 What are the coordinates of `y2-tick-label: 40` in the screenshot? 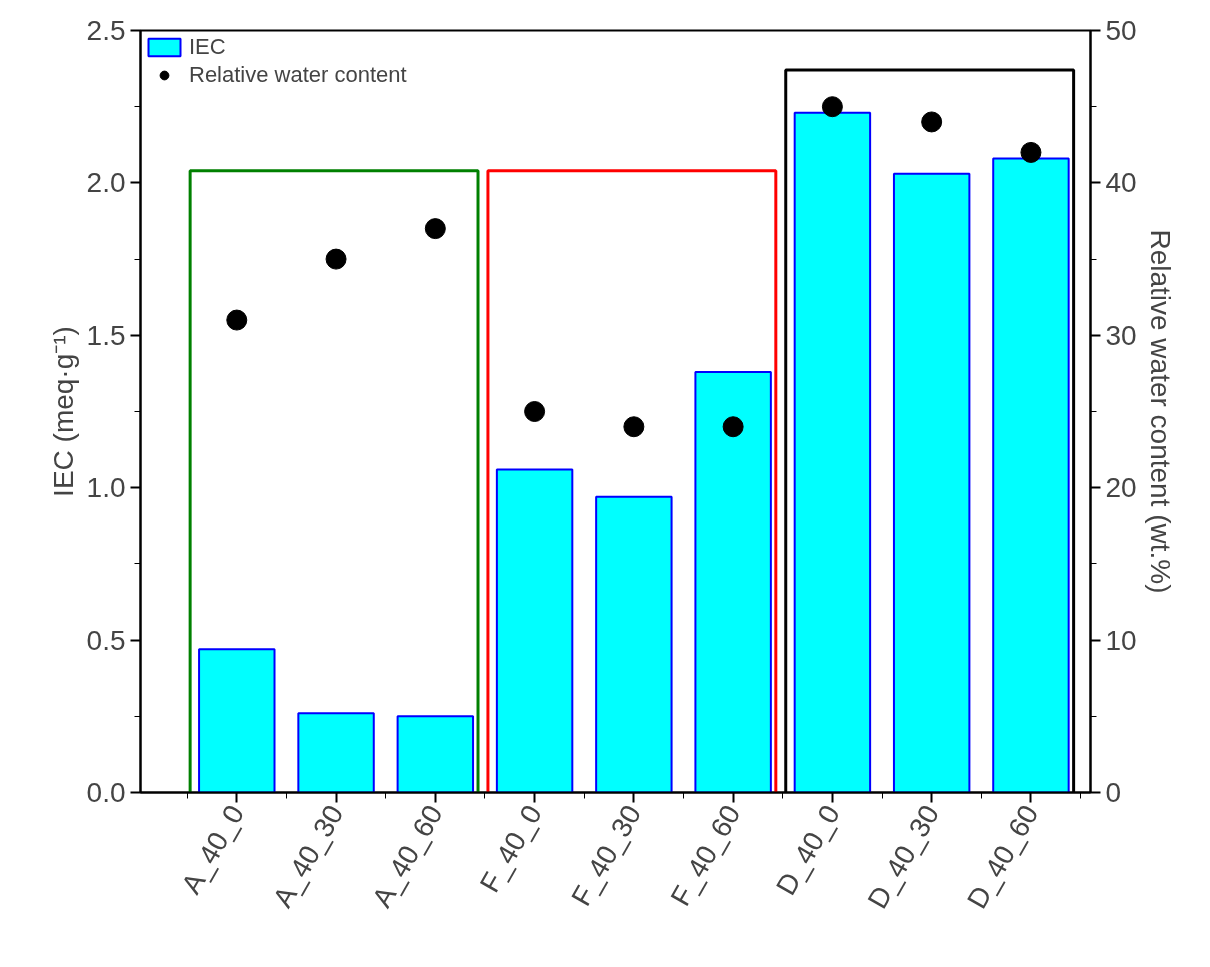 It's located at (1121, 183).